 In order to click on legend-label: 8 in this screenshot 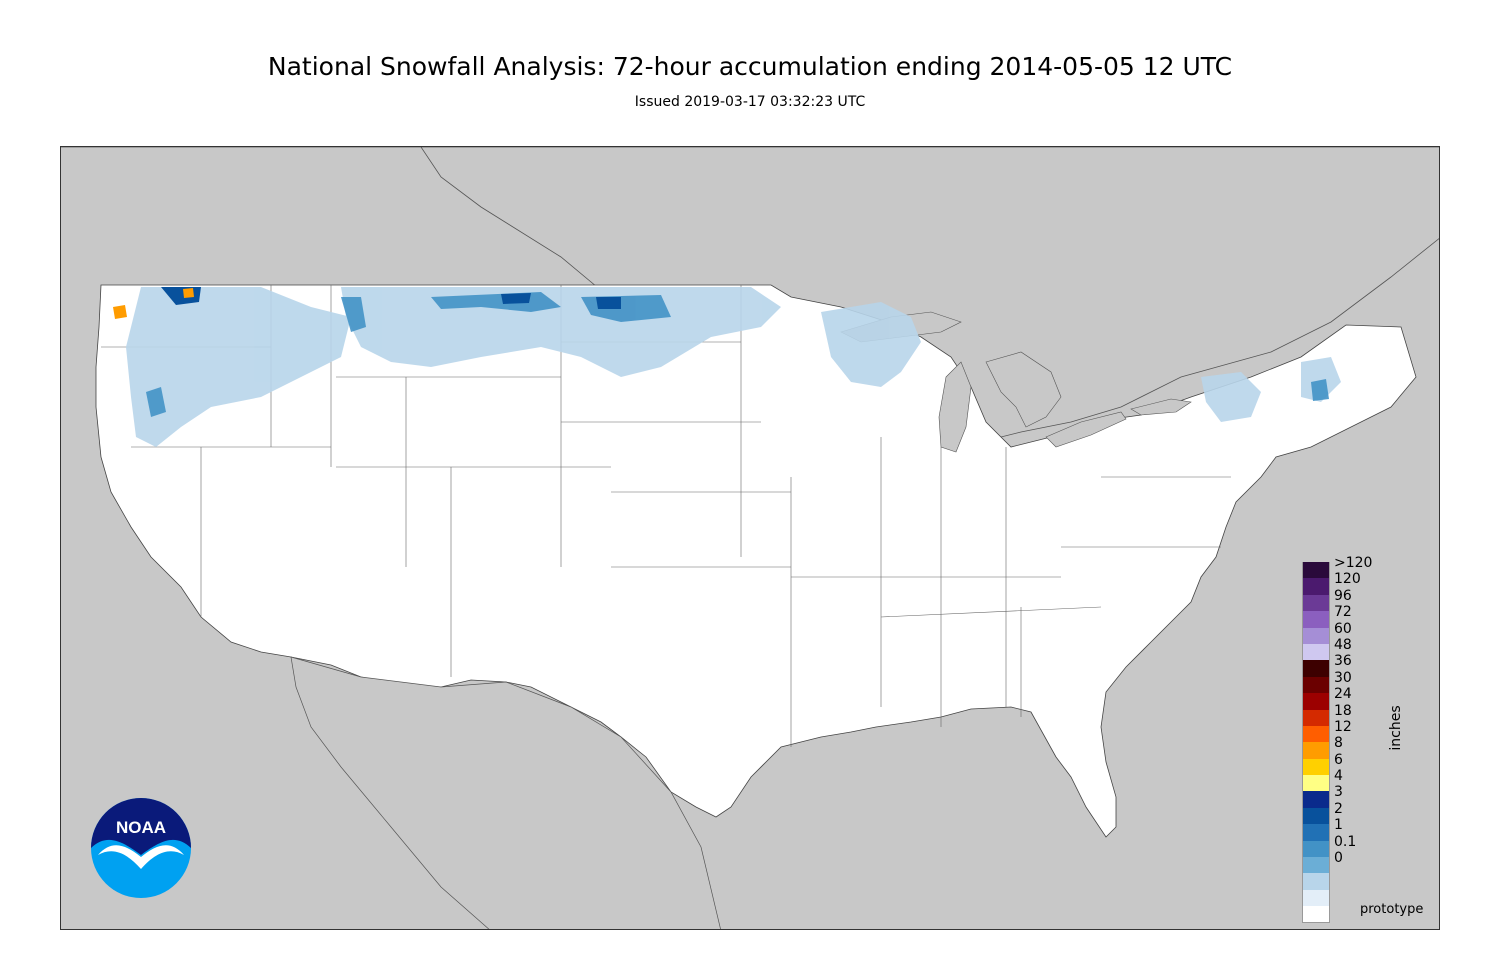, I will do `click(1338, 743)`.